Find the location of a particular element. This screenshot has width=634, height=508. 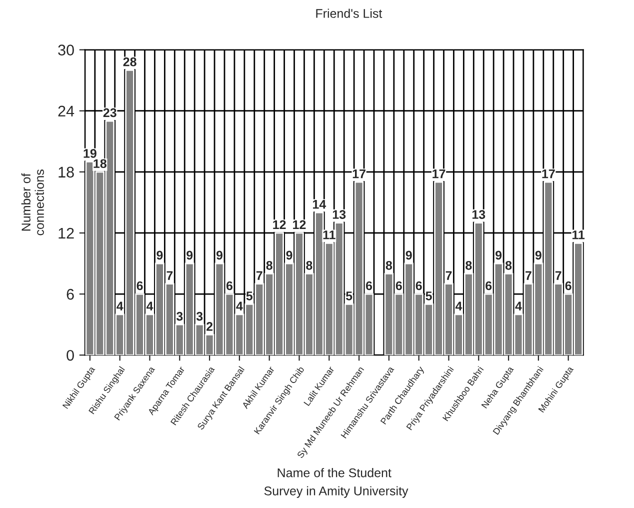

data-label: 2 is located at coordinates (209, 326).